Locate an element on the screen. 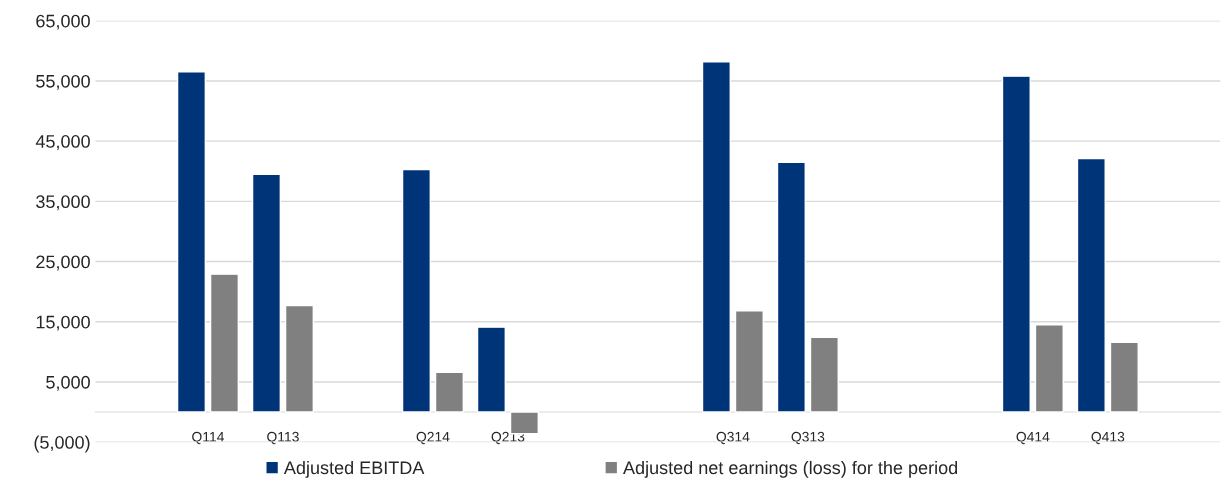 The width and height of the screenshot is (1224, 494). y-tick-label: 5,000 is located at coordinates (68, 383).